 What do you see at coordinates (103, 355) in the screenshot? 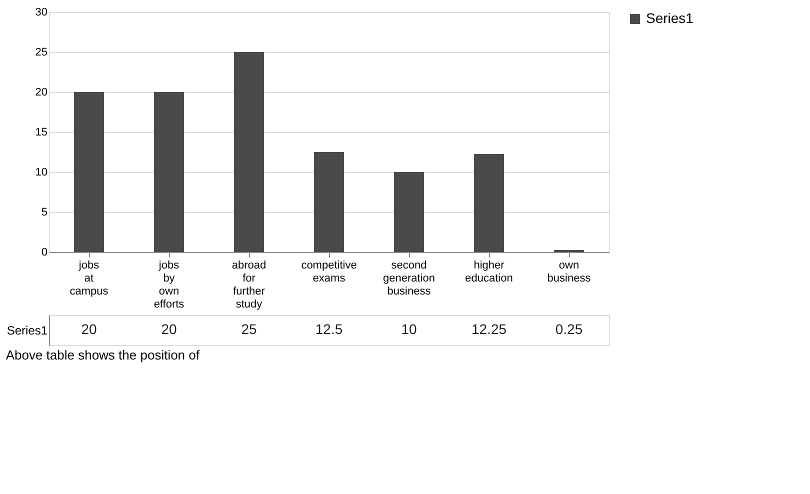
I see `text: Above table shows the position of` at bounding box center [103, 355].